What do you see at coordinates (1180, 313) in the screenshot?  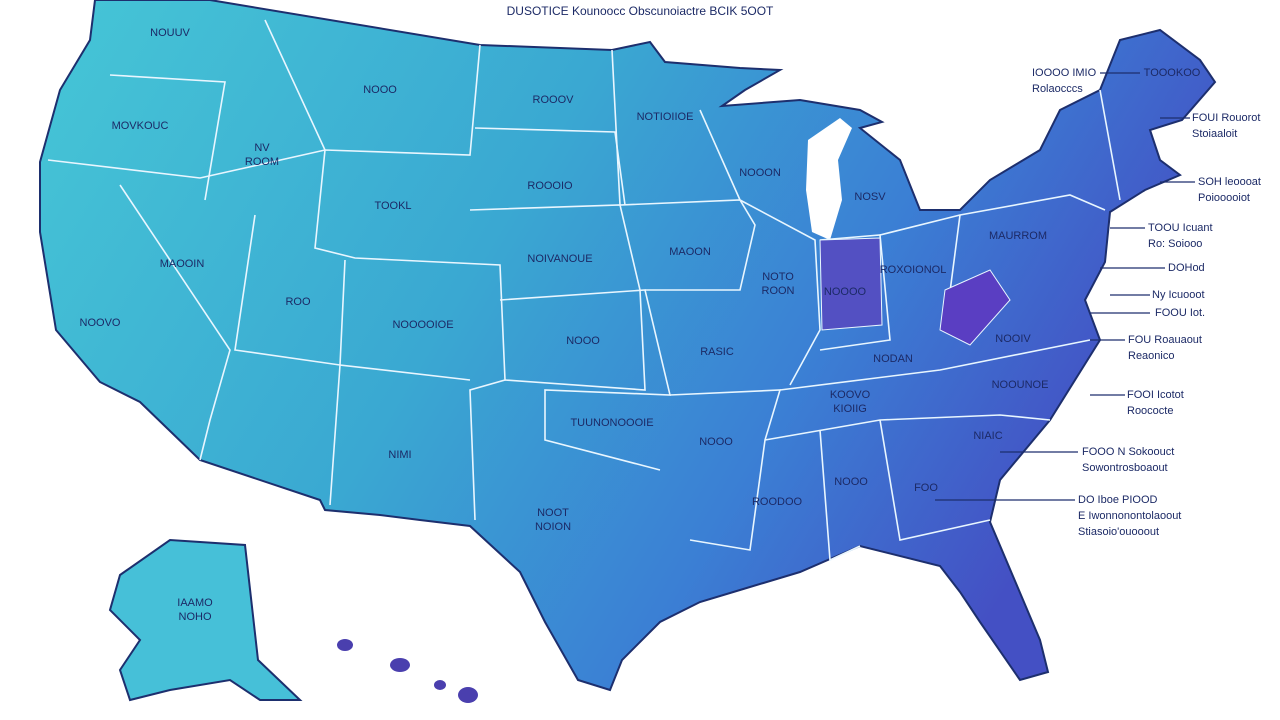 I see `annotation-text: FOOU Iot.` at bounding box center [1180, 313].